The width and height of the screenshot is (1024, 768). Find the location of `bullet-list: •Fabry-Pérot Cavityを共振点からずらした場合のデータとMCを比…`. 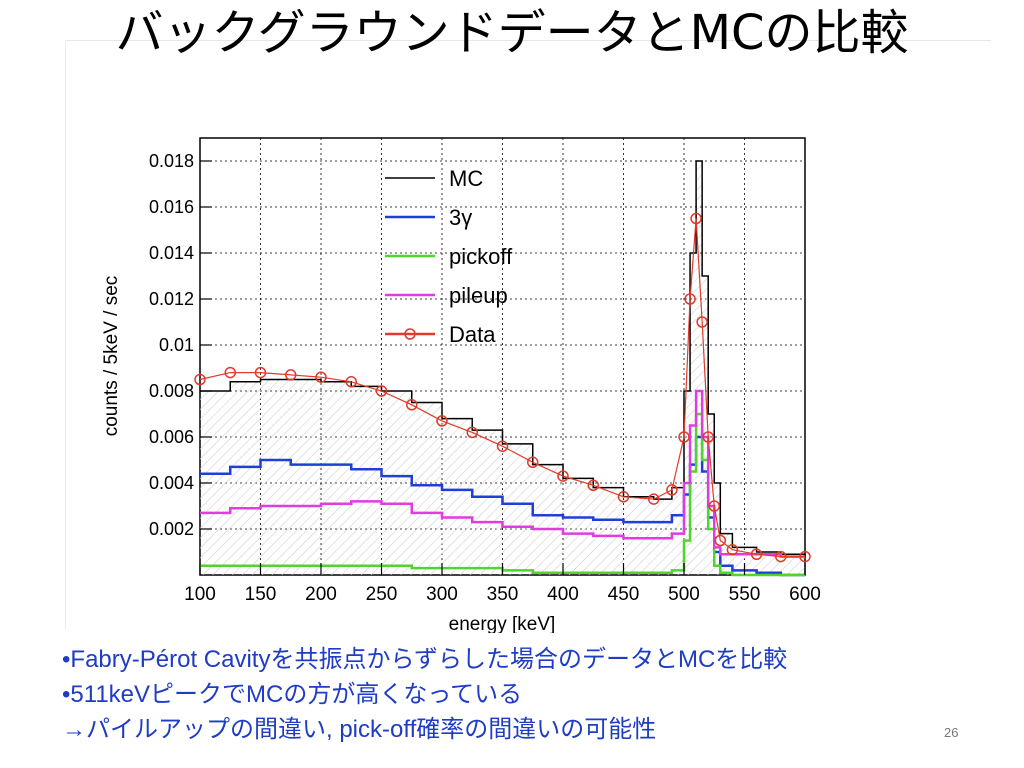

bullet-list: •Fabry-Pérot Cavityを共振点からずらした場合のデータとMCを比… is located at coordinates (537, 694).